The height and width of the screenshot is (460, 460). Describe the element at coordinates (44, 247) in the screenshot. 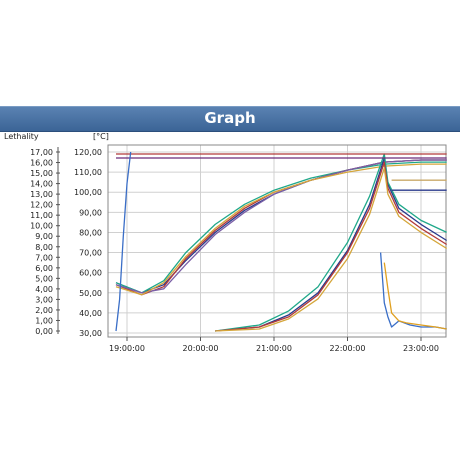

I see `left-tick-label: 8,00` at that location.